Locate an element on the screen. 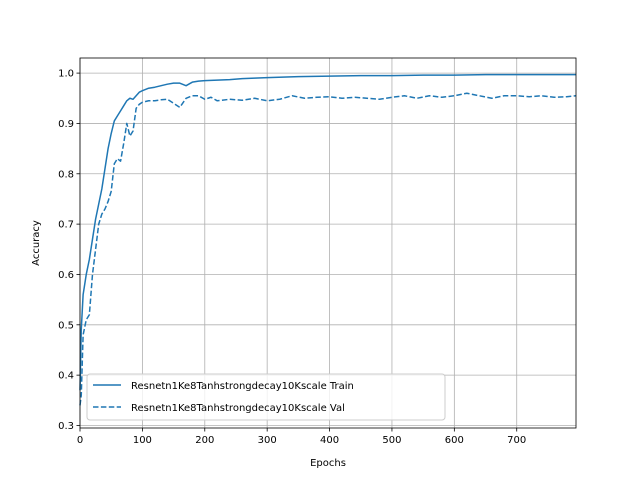 The image size is (640, 480). y-tick-label: 0.5 is located at coordinates (66, 325).